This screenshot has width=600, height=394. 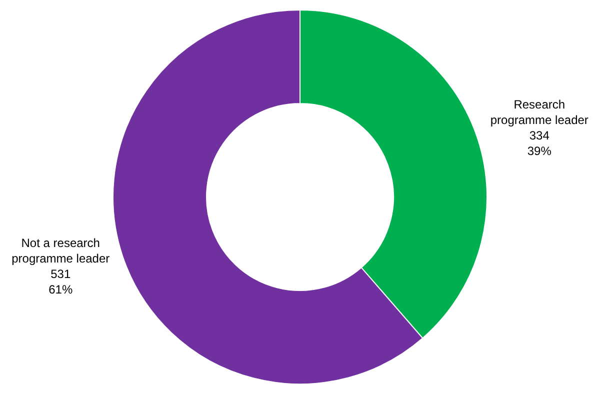 I want to click on data-label: 531 61%, so click(x=60, y=282).